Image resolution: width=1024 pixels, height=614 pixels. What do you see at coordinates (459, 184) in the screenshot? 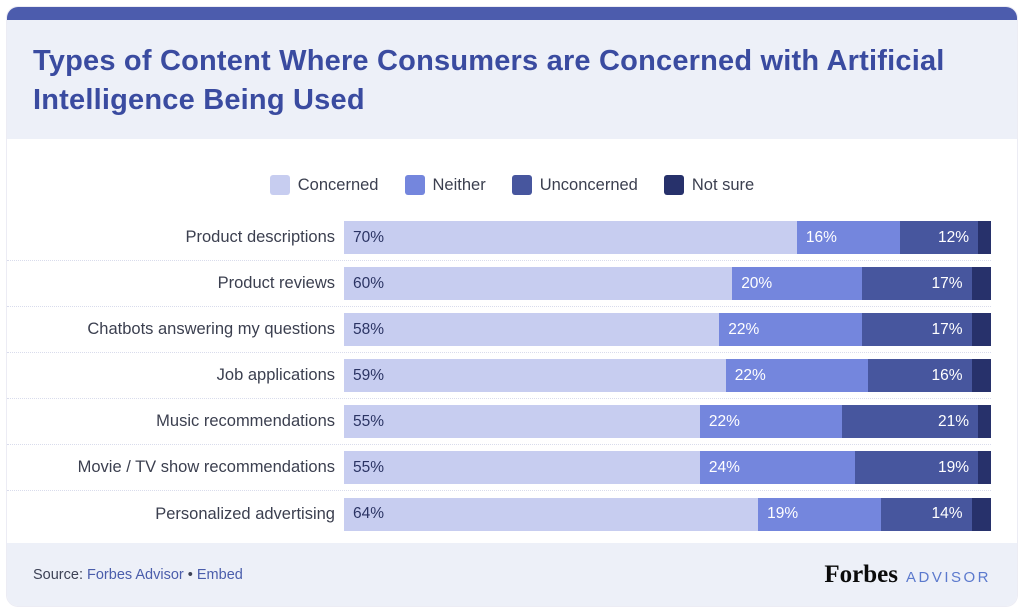
I see `legend-label-neither: Neither` at bounding box center [459, 184].